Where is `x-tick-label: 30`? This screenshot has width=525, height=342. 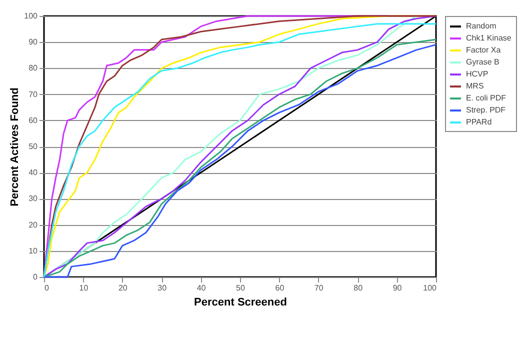
x-tick-label: 30 is located at coordinates (163, 288).